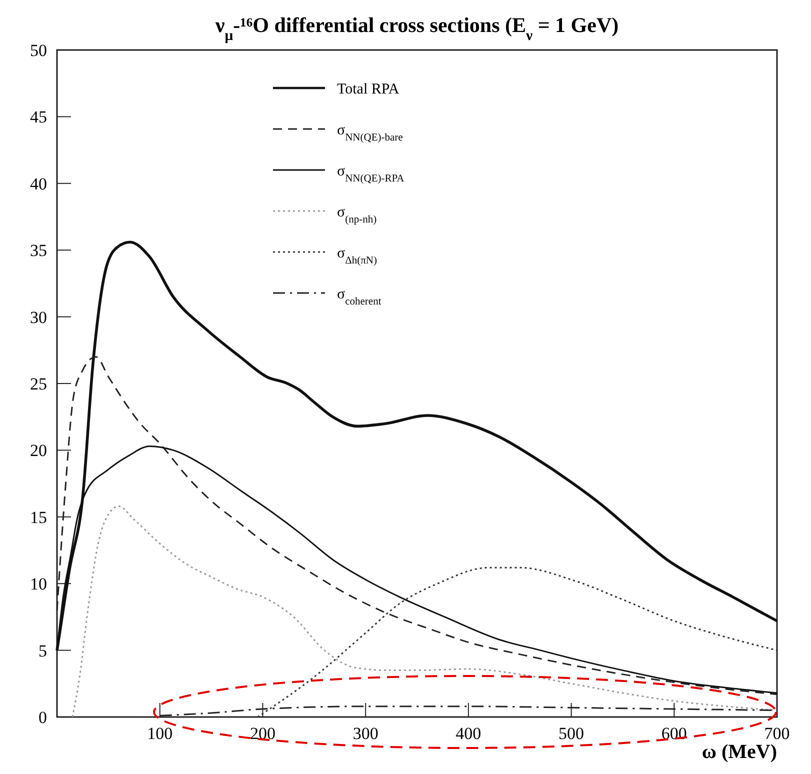 The width and height of the screenshot is (811, 774). I want to click on y-tick-label: 20, so click(38, 450).